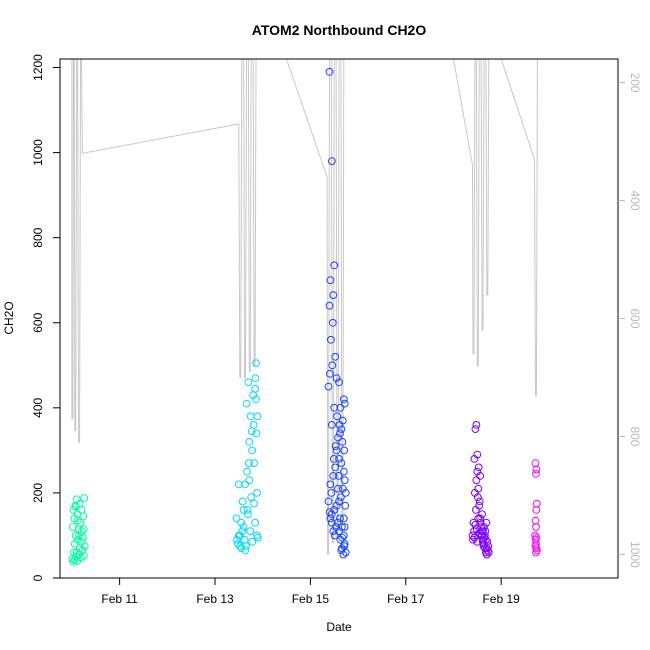  Describe the element at coordinates (45, 317) in the screenshot. I see `y-axis: 0 200 400 600 800 1000 1200` at that location.